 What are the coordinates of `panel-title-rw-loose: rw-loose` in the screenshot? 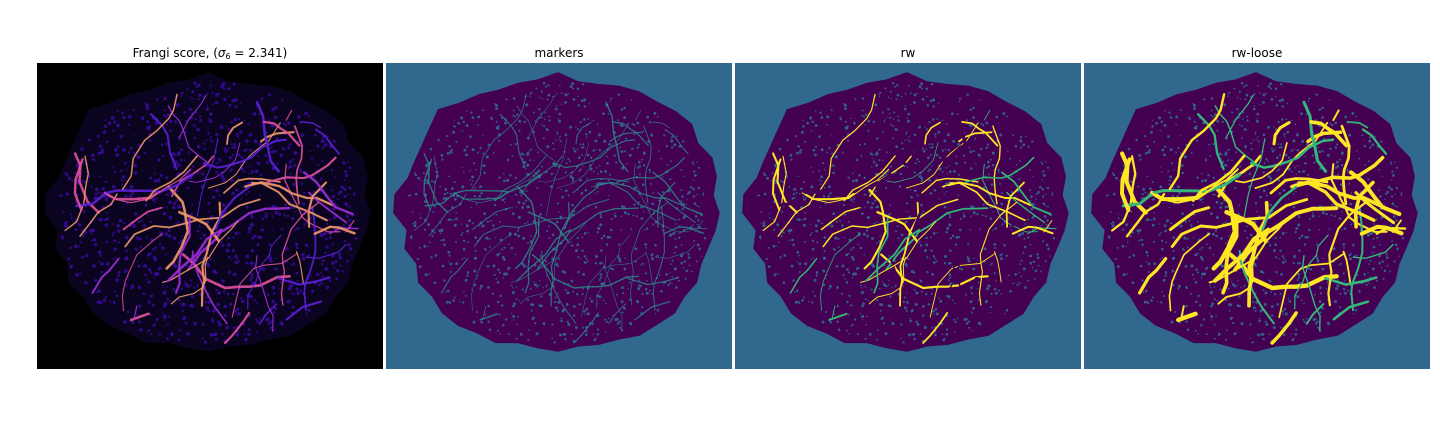 It's located at (1257, 53).